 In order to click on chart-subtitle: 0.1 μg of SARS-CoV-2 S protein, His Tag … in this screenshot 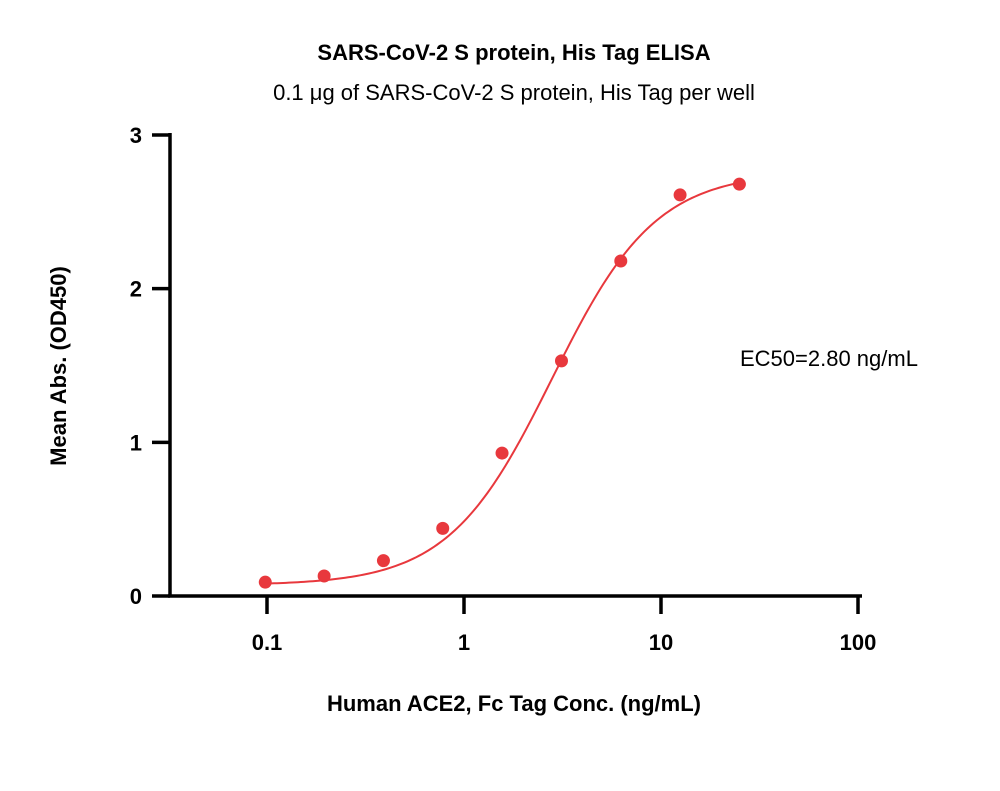, I will do `click(514, 92)`.